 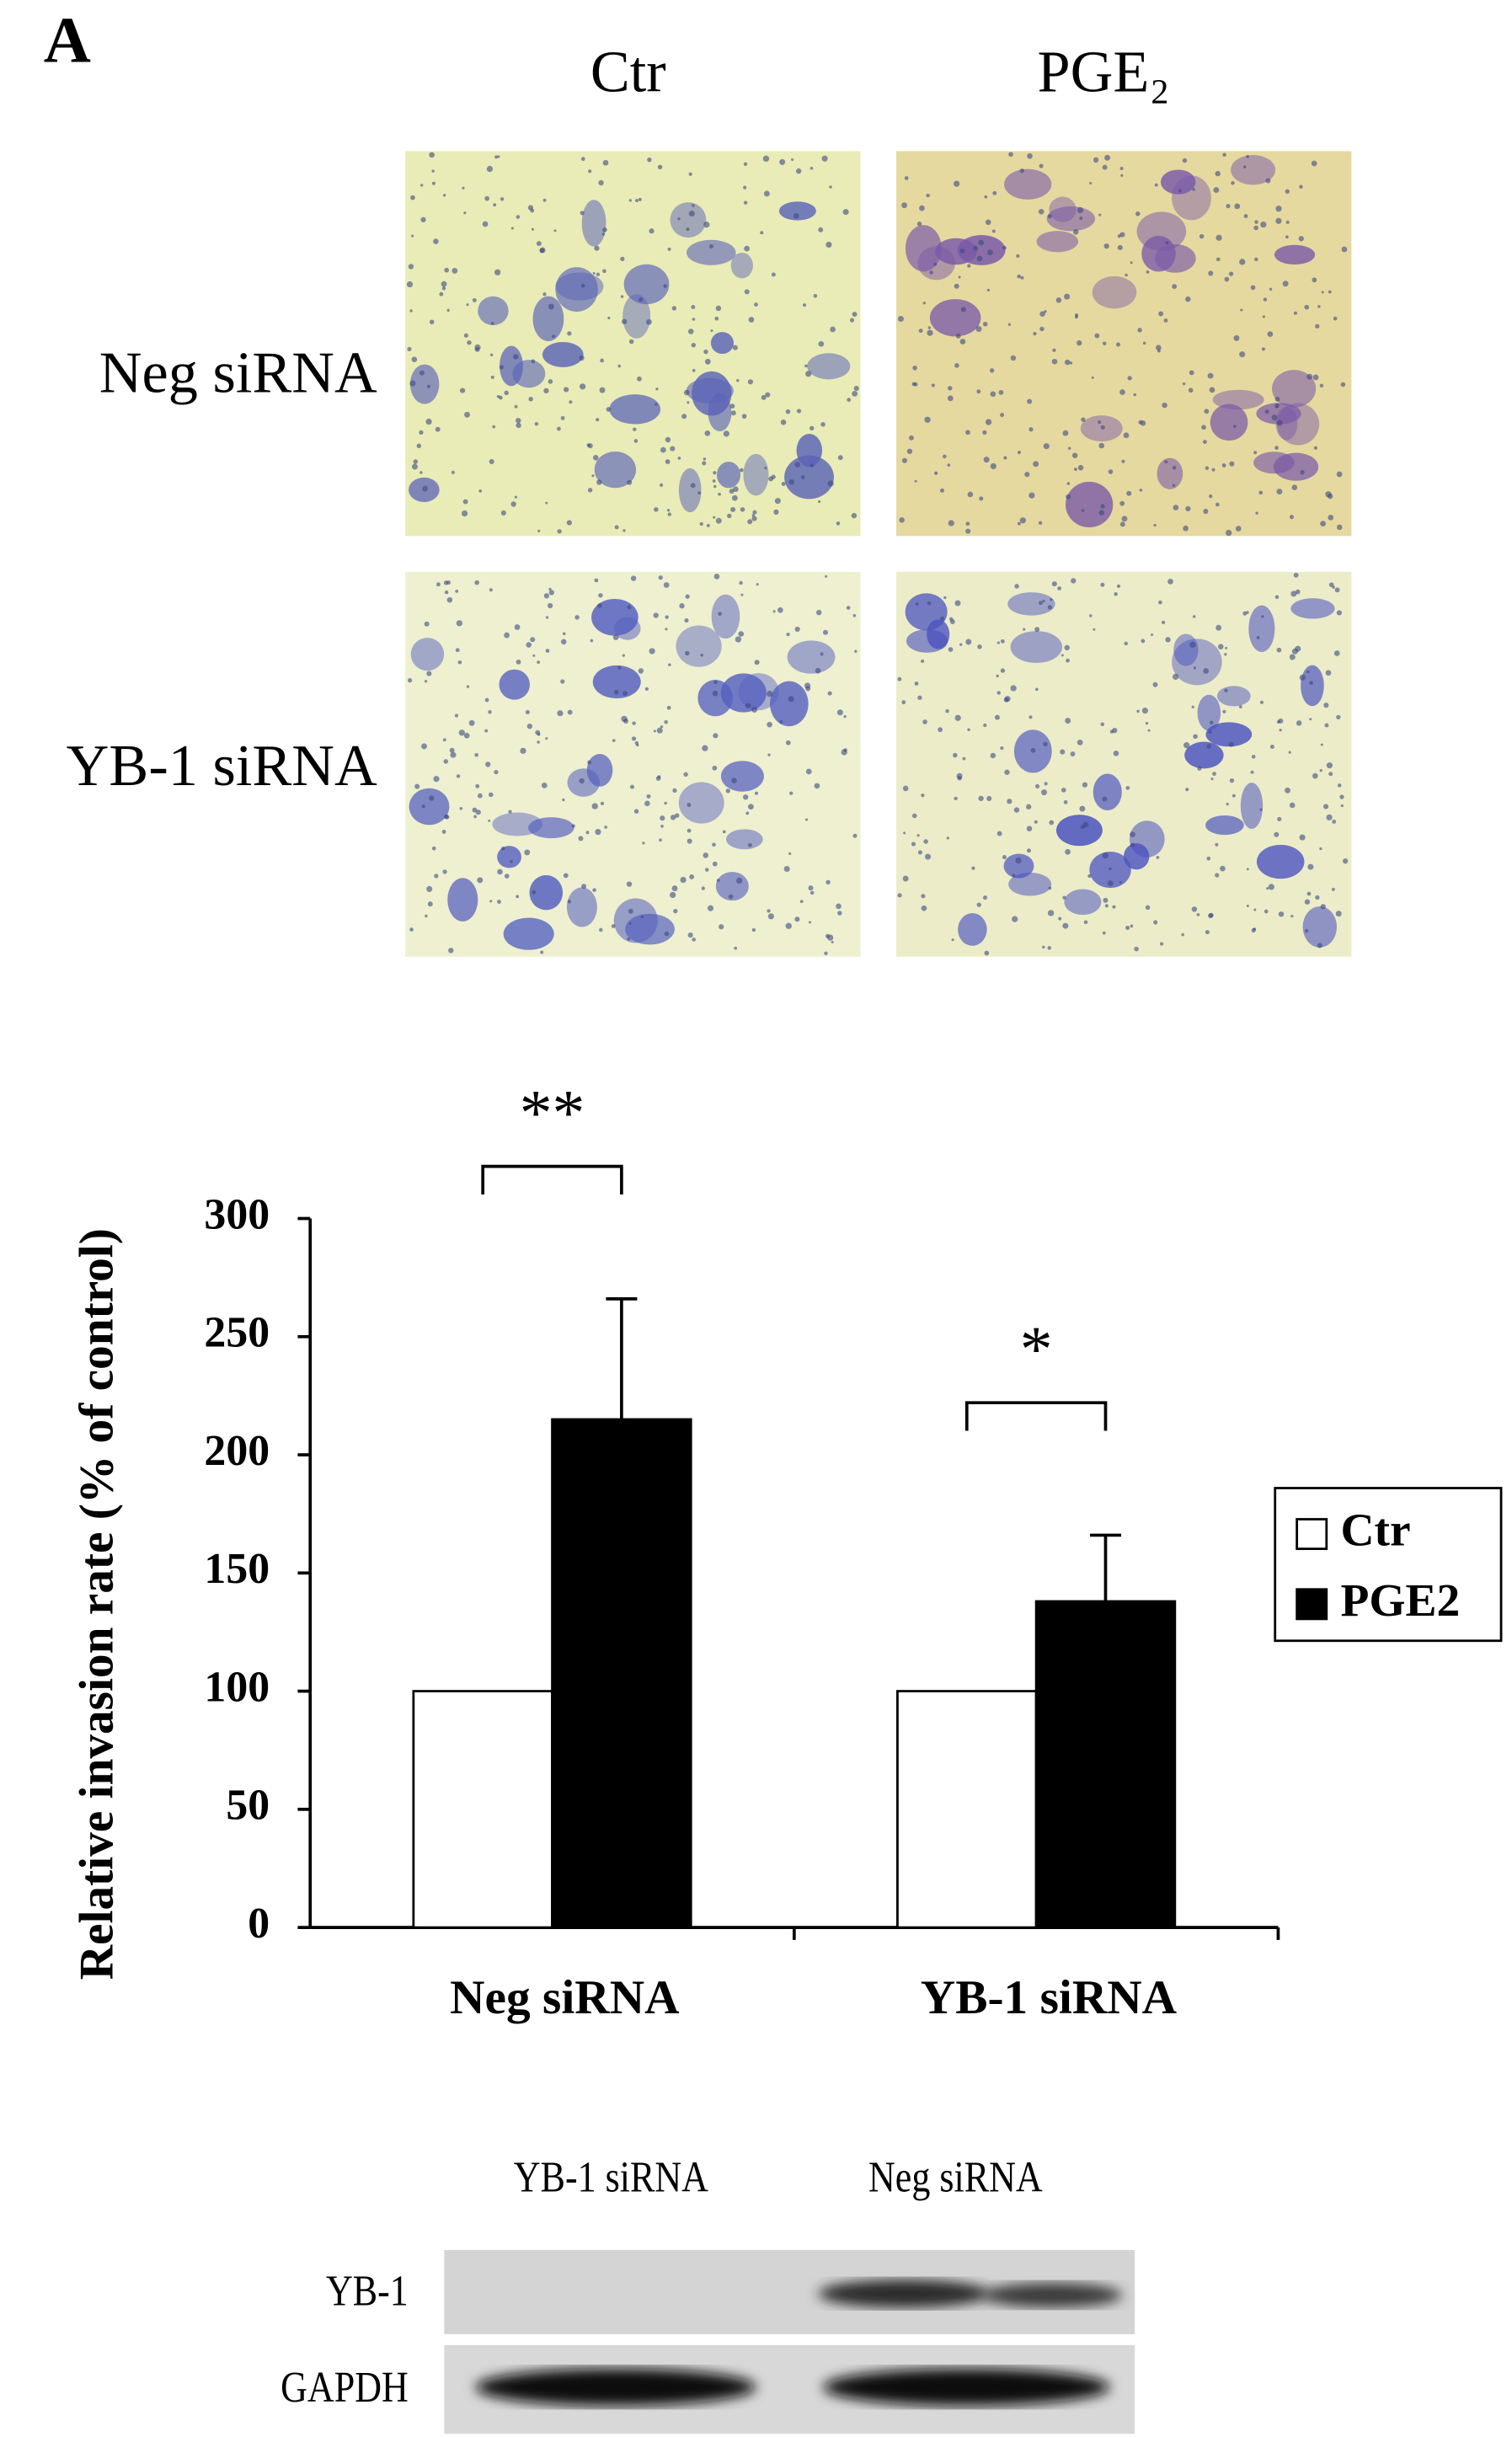 I want to click on x-tick-label: Neg siRNA, so click(x=564, y=1997).